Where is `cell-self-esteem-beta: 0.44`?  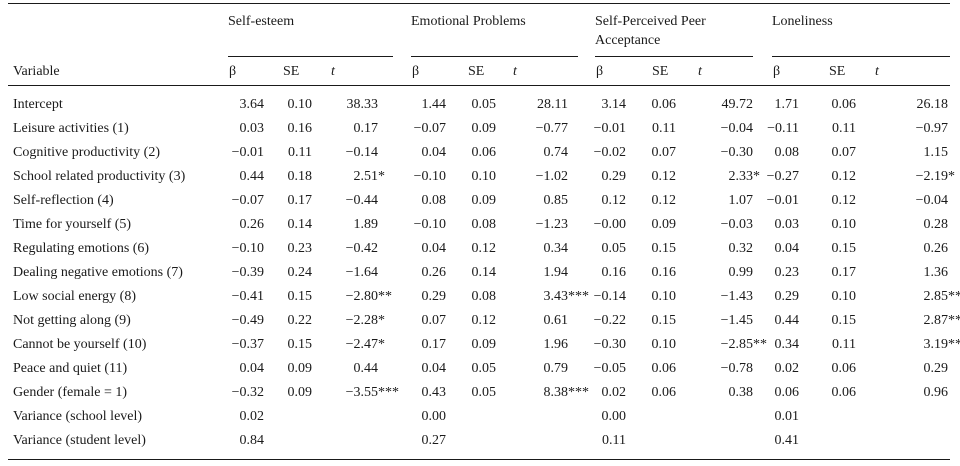 cell-self-esteem-beta: 0.44 is located at coordinates (252, 176).